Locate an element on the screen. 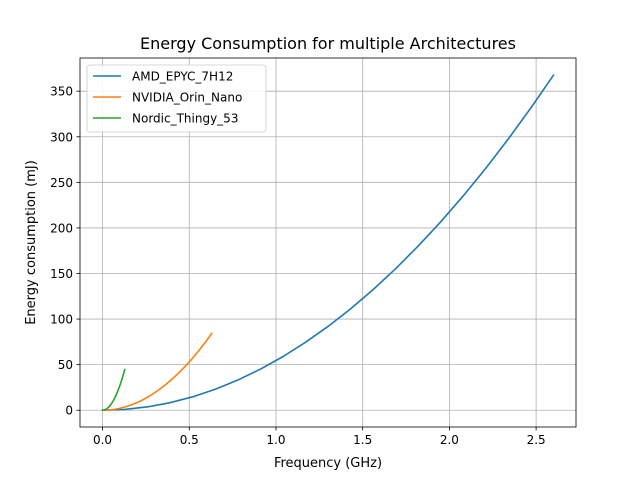 Image resolution: width=640 pixels, height=480 pixels. x-tick-label: 1.5 is located at coordinates (362, 440).